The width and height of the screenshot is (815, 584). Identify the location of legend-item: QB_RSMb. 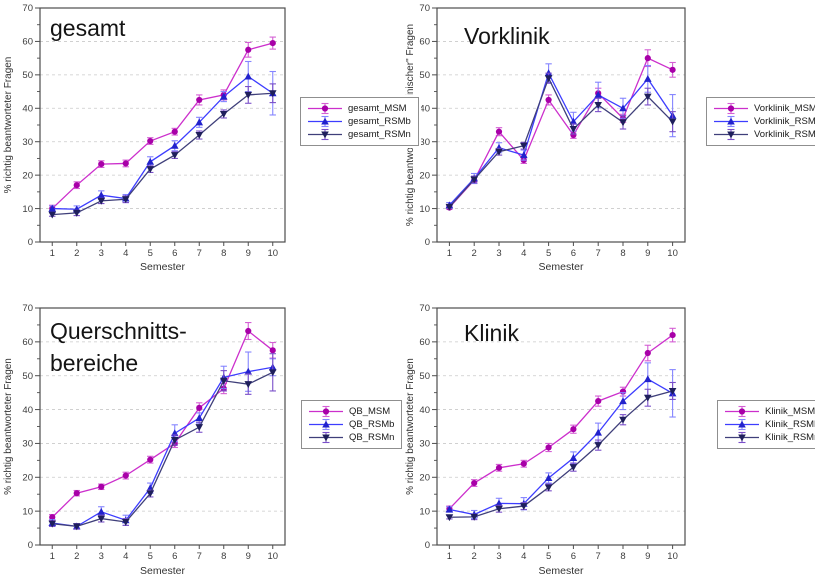
(351, 424).